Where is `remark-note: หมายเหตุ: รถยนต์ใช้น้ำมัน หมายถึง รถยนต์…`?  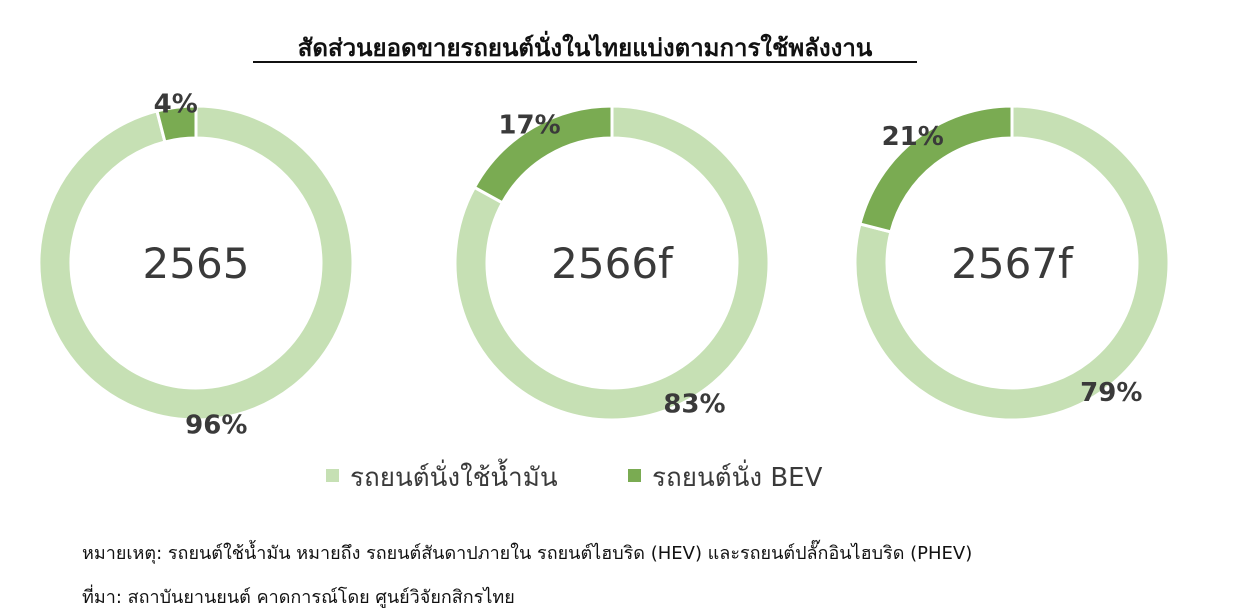 remark-note: หมายเหตุ: รถยนต์ใช้น้ำมัน หมายถึง รถยนต์… is located at coordinates (527, 553).